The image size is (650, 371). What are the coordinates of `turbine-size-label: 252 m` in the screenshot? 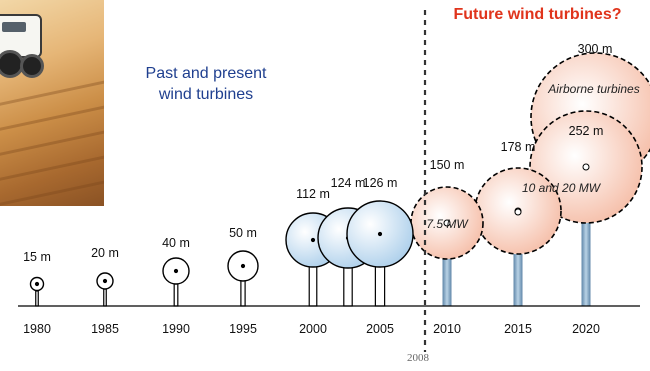 It's located at (586, 131).